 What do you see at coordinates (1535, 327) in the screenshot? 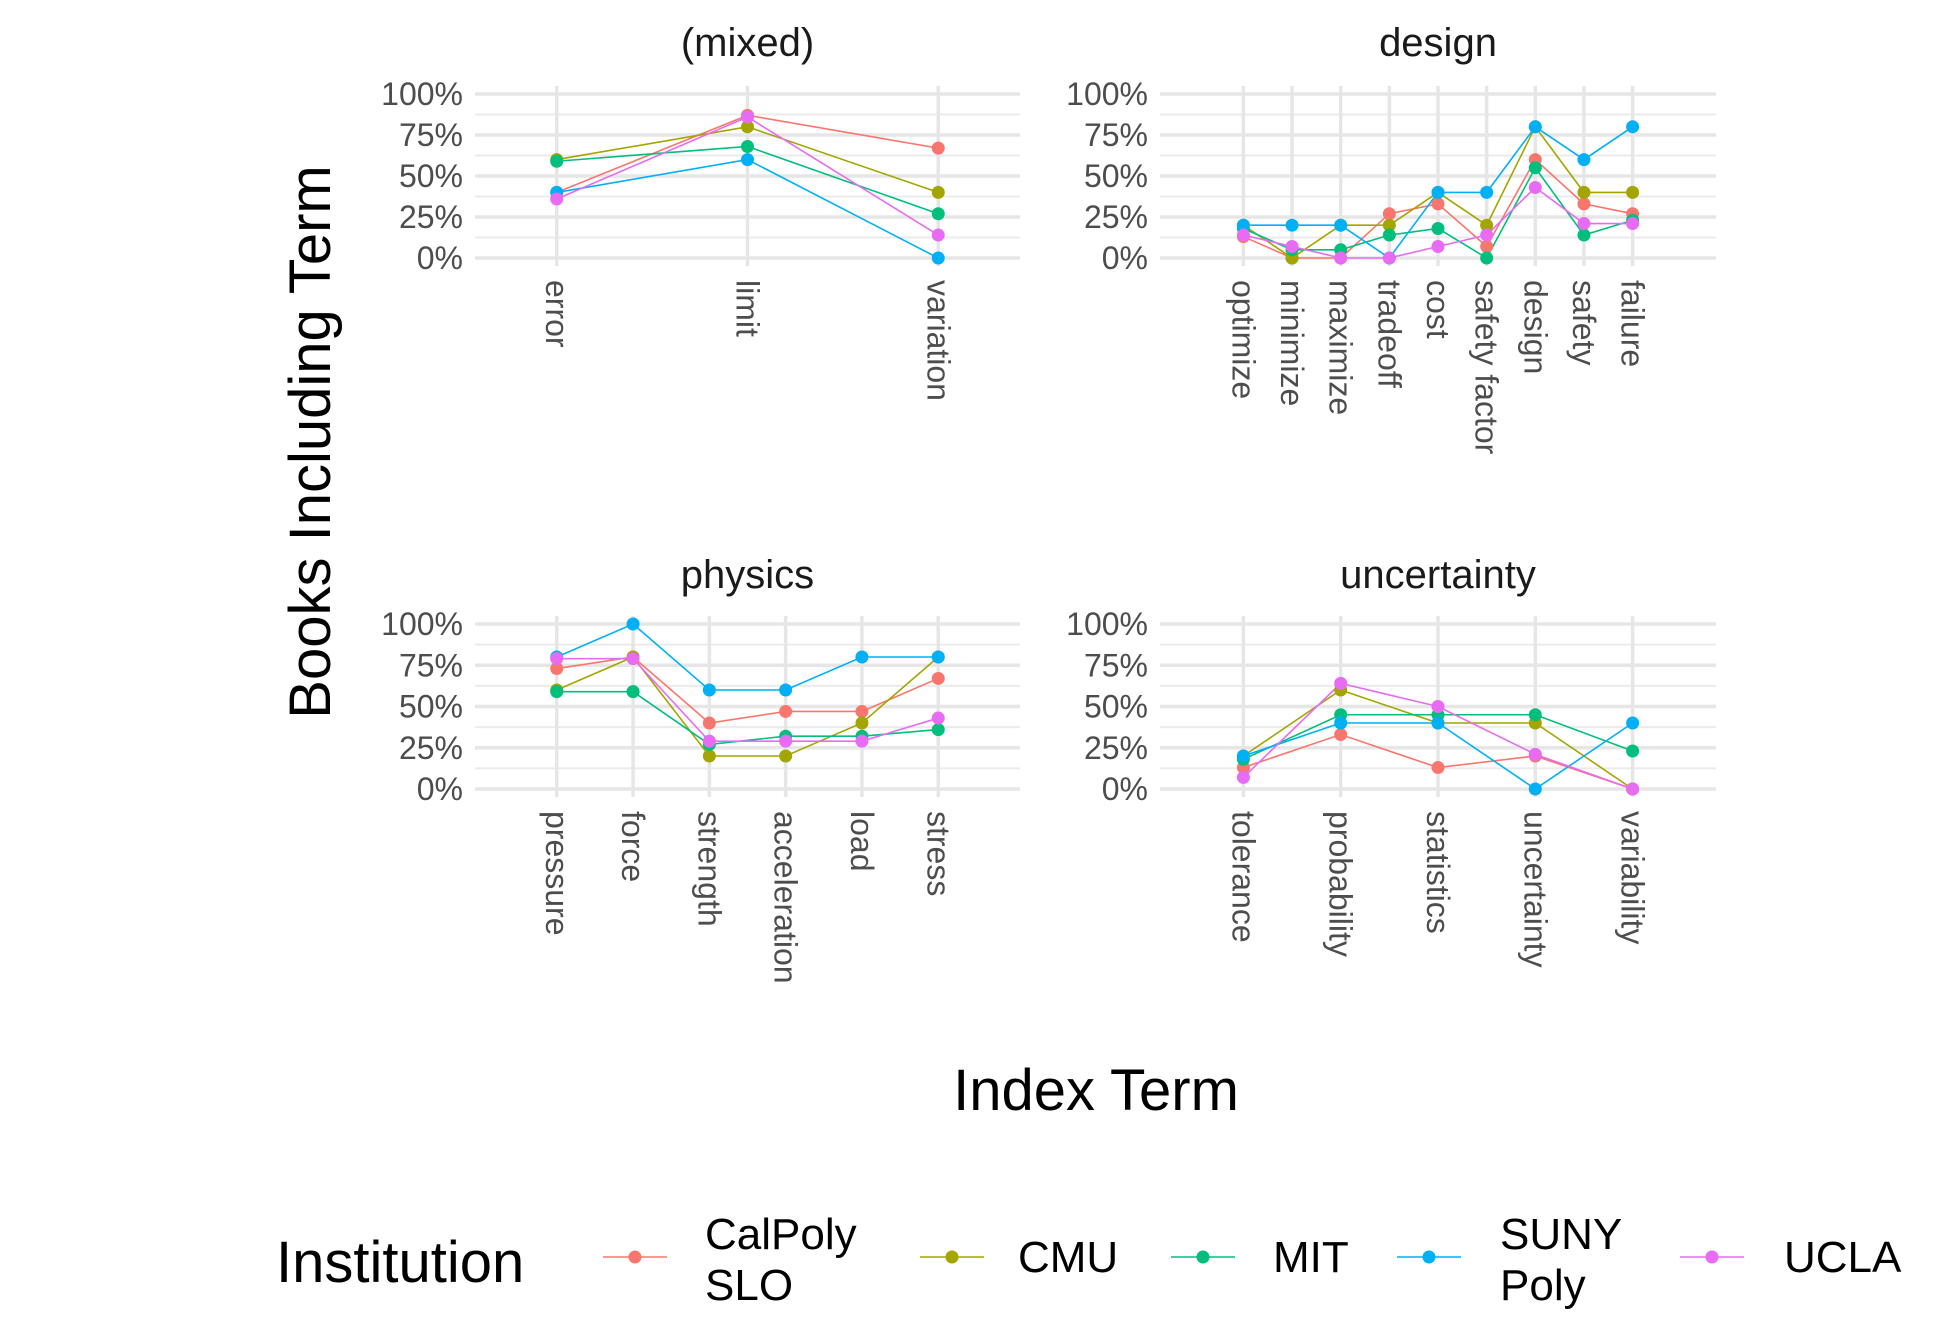
I see `x-tick-label: design` at bounding box center [1535, 327].